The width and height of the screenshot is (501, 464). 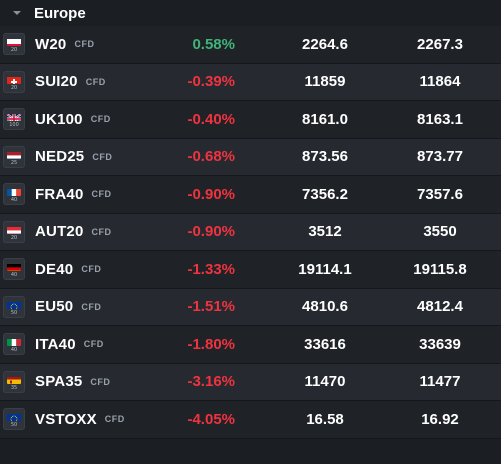 What do you see at coordinates (51, 44) in the screenshot?
I see `instrument-symbol: W20` at bounding box center [51, 44].